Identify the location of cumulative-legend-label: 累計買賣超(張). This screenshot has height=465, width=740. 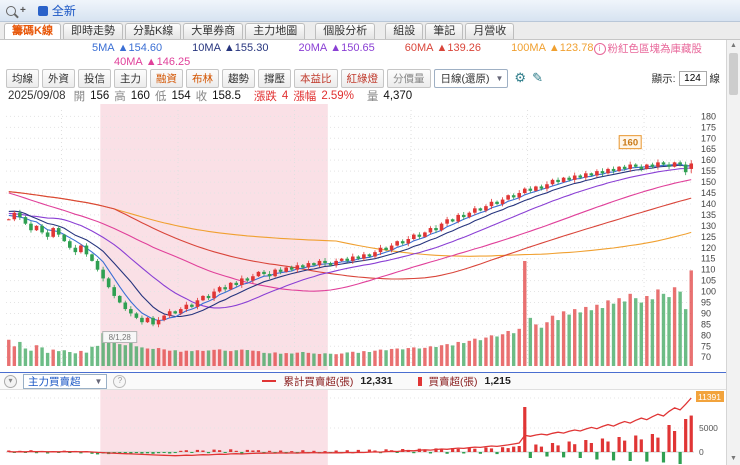
(318, 381).